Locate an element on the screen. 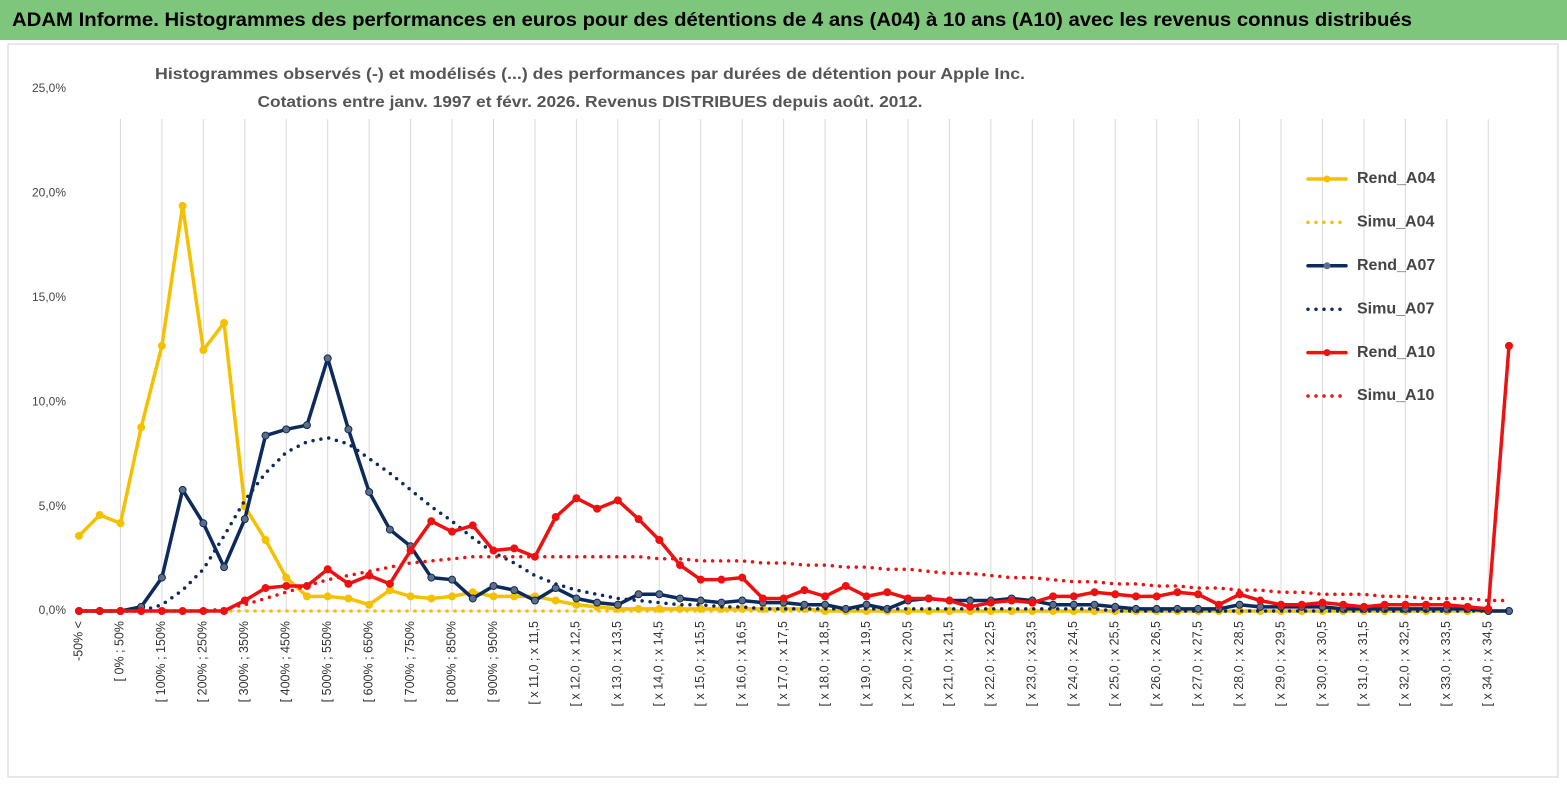  x-tick-label: -50% < is located at coordinates (78, 641).